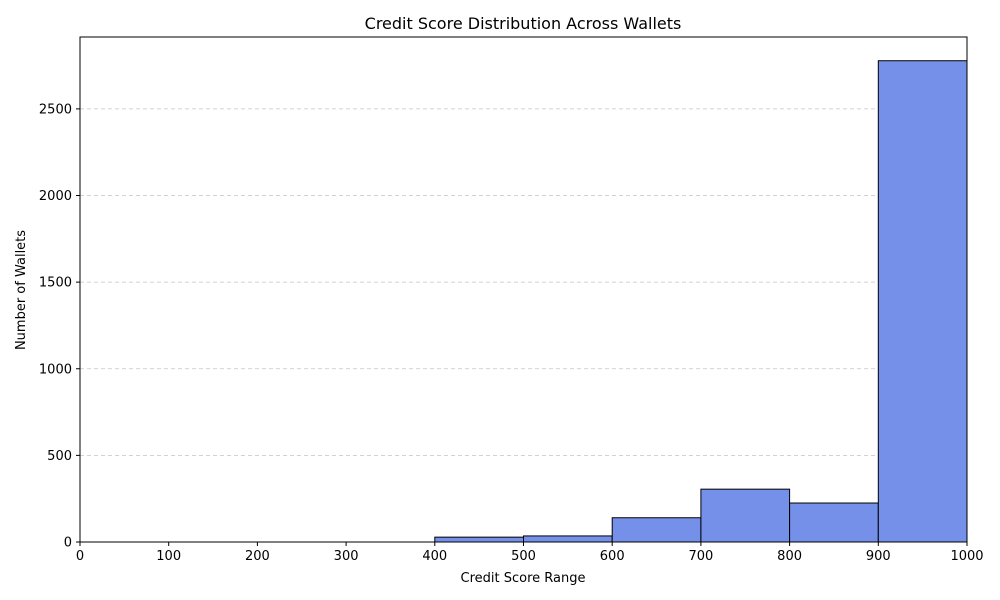  Describe the element at coordinates (80, 556) in the screenshot. I see `x-tick-label: 0` at that location.